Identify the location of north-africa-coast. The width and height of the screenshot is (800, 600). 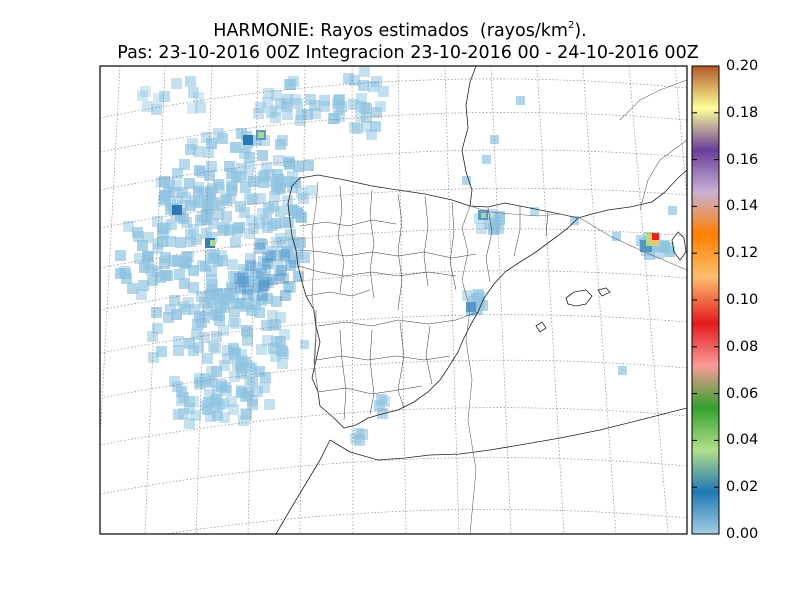
(508, 434).